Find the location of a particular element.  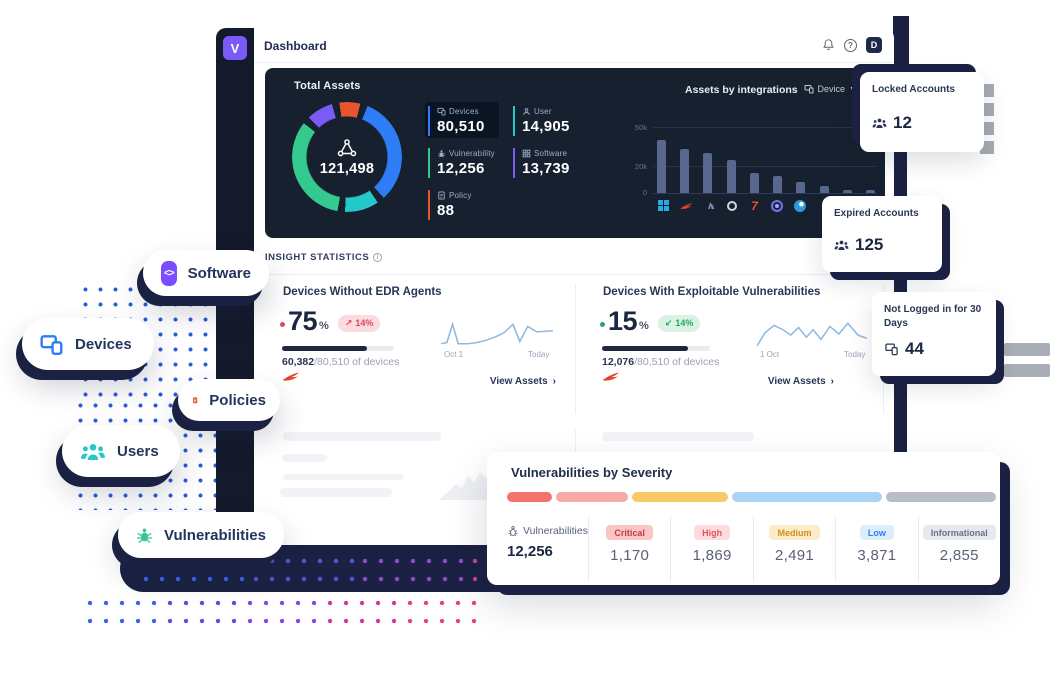

total-assets-card: Total Assets 121,498 Devices 80,510 is located at coordinates (575, 153).